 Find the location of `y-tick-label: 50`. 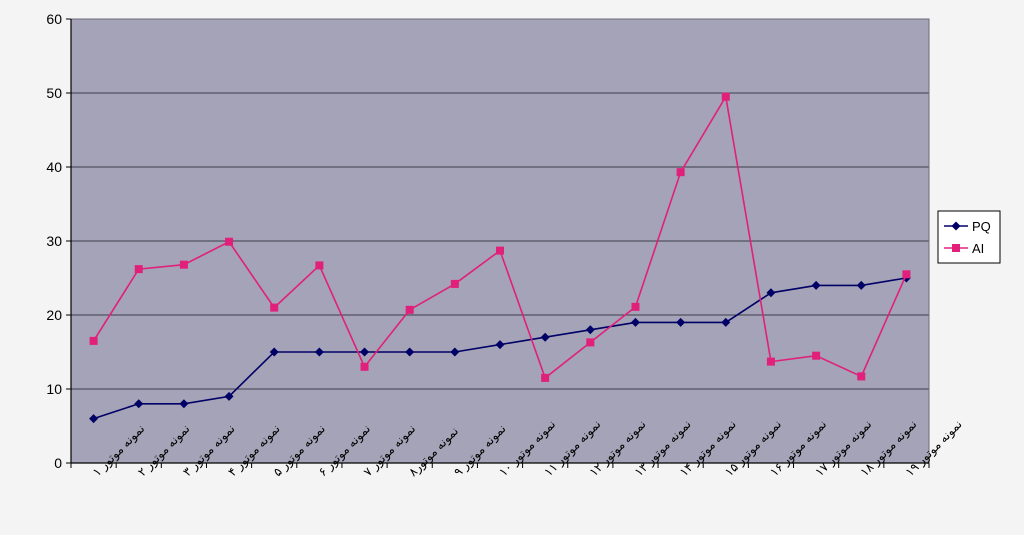

y-tick-label: 50 is located at coordinates (54, 93).